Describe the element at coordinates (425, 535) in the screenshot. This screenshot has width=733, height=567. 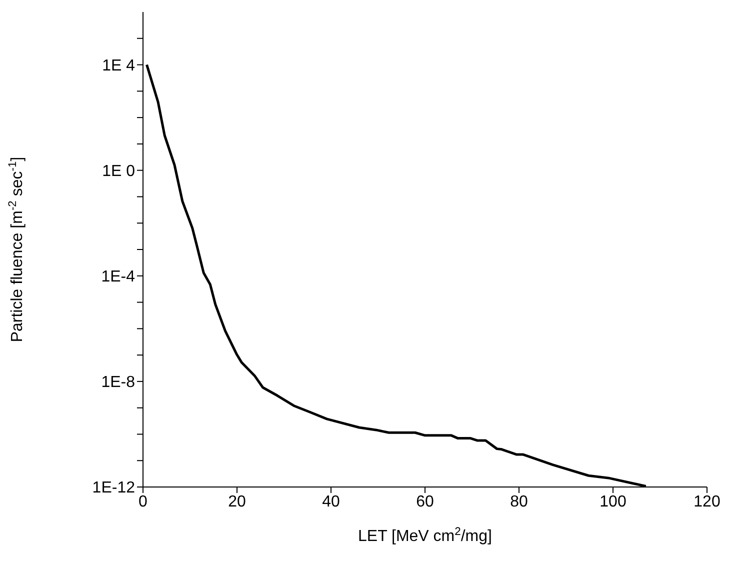
I see `x-axis-title: LET [MeV cm$^{2}$/mg]` at that location.